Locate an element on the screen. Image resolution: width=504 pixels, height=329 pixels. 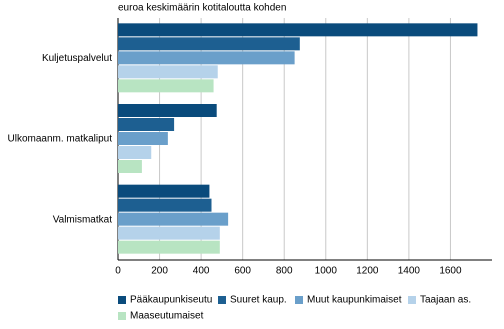
x-tick-label: 1200 is located at coordinates (367, 271).